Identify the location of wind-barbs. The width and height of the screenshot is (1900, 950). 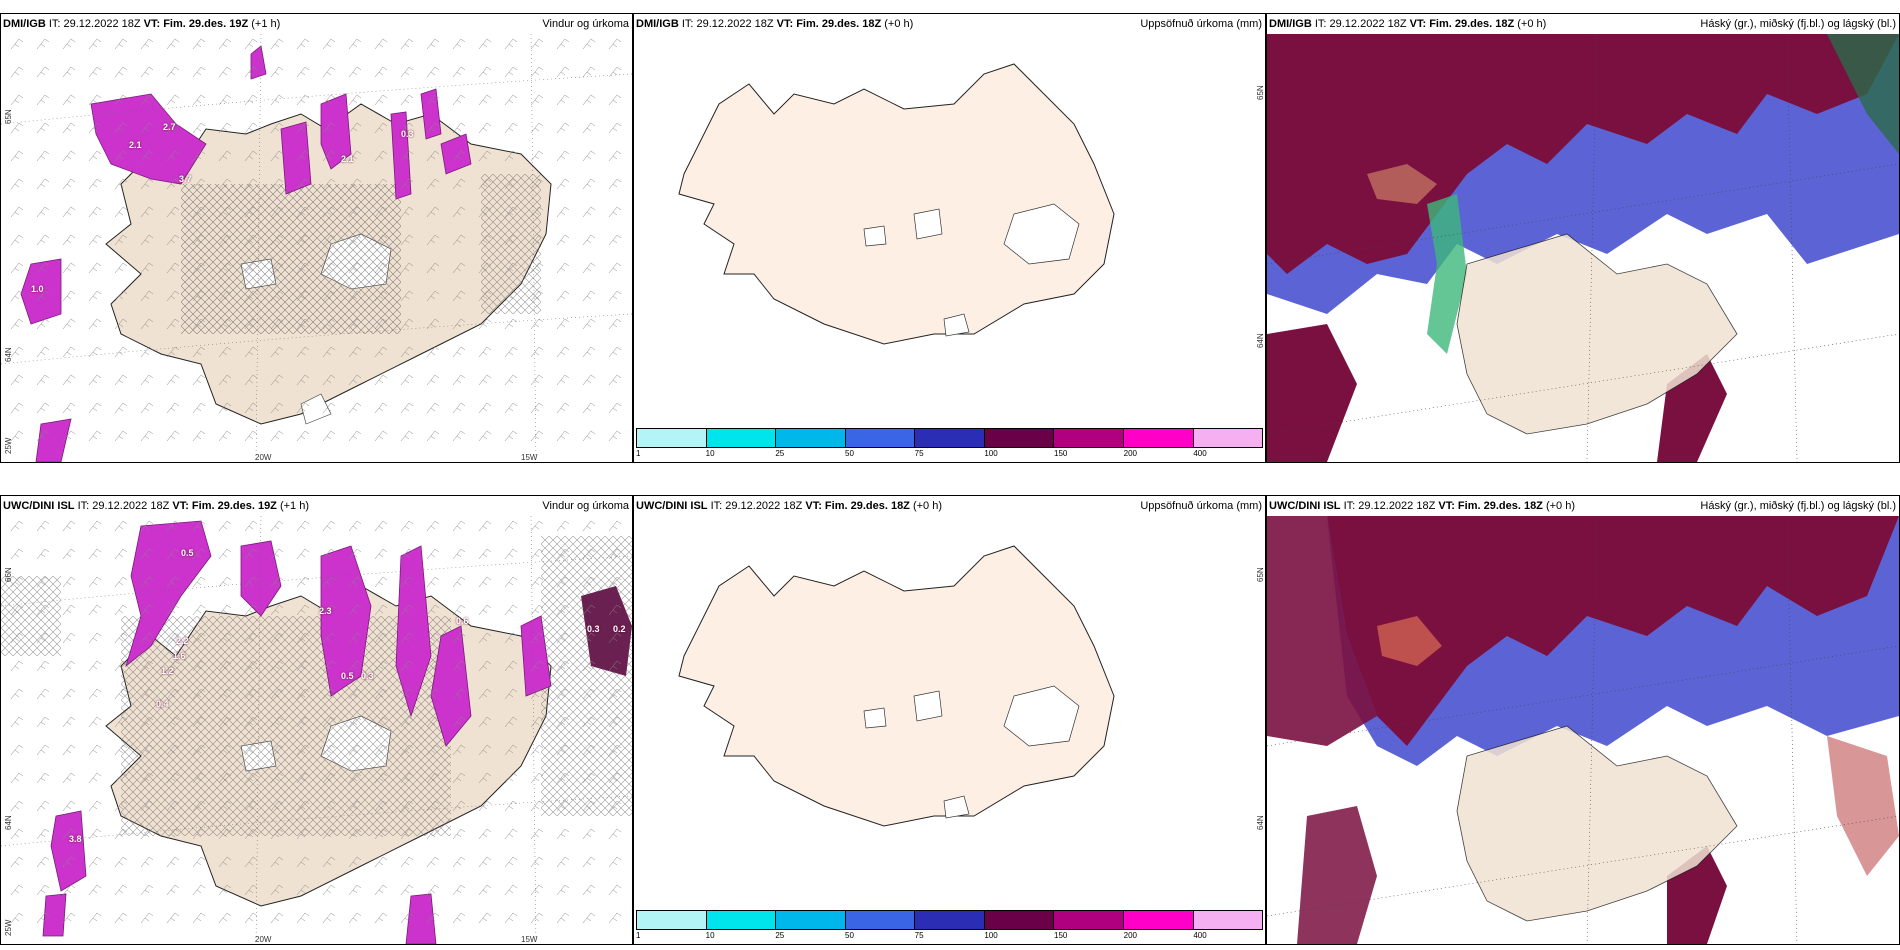
(316, 722).